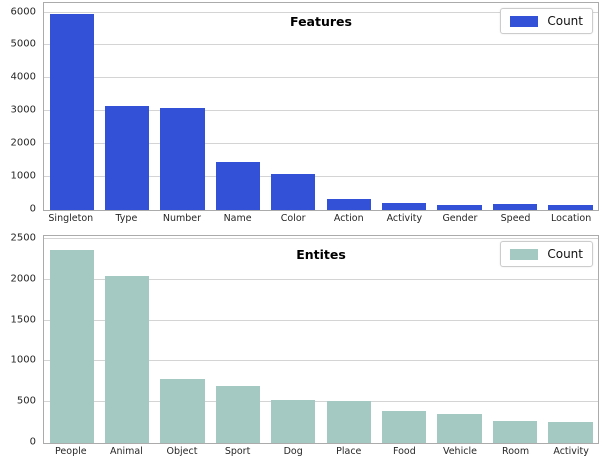 This screenshot has width=602, height=466. What do you see at coordinates (459, 207) in the screenshot?
I see `bar-gender` at bounding box center [459, 207].